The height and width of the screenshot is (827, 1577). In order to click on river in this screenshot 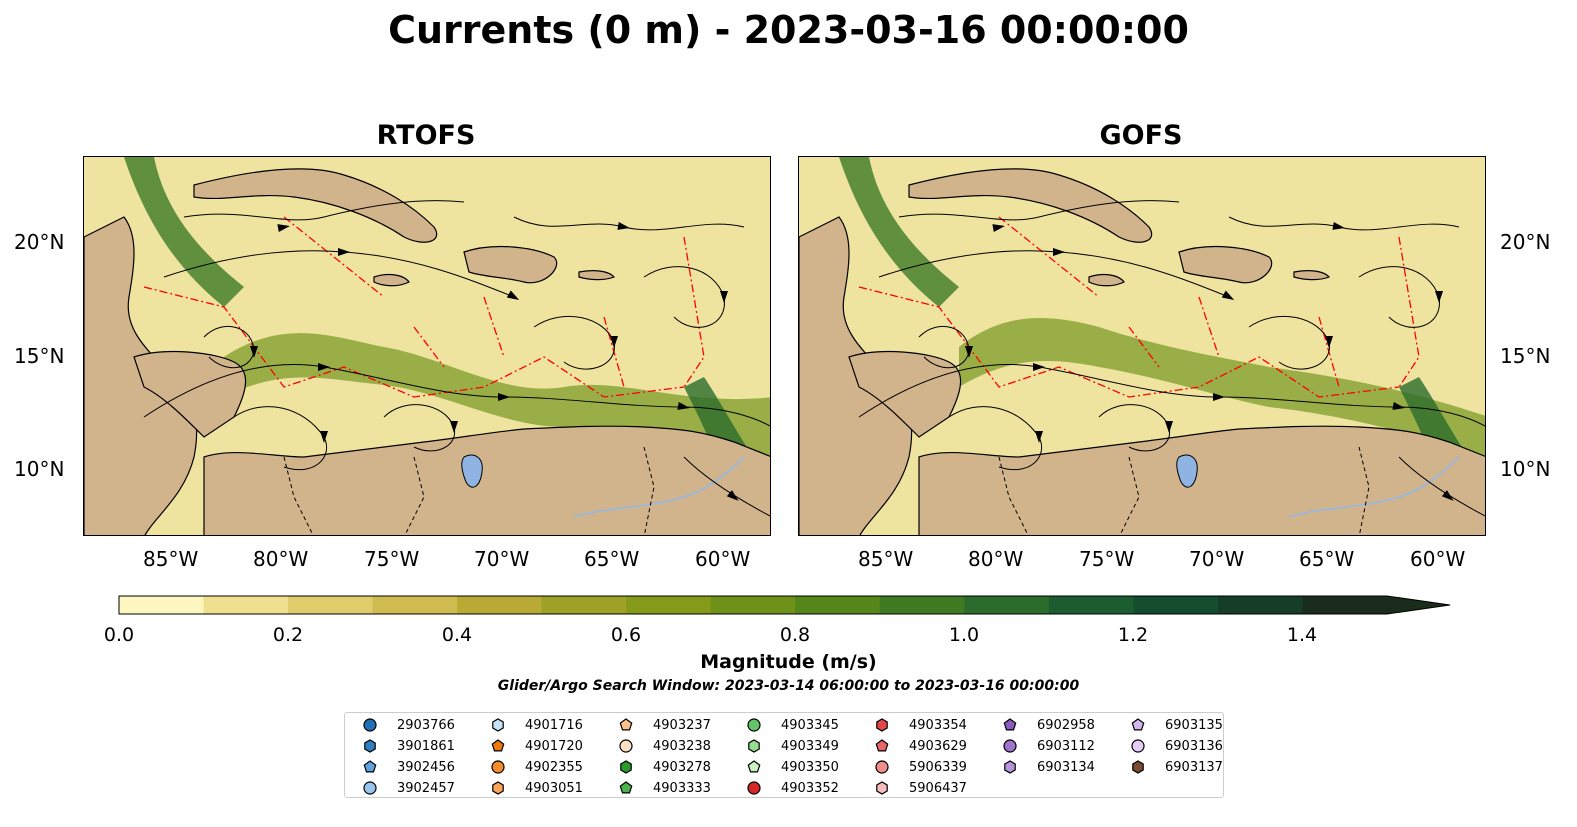, I will do `click(1374, 487)`.